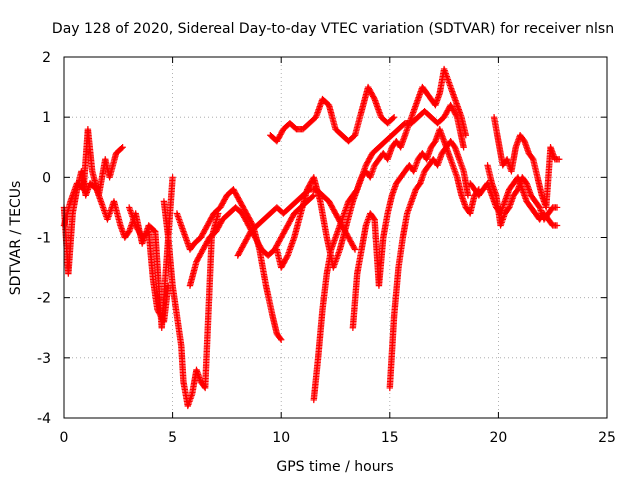  I want to click on y-tick-labels: -4 -3 -2 -1 0 1 2, so click(44, 238).